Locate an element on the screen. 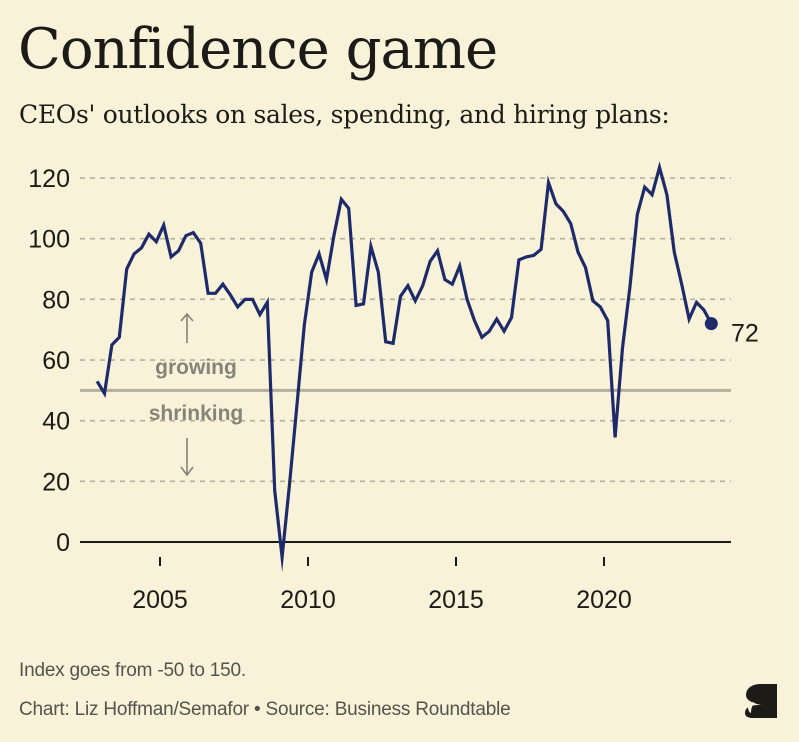  y-tick-label: 120 is located at coordinates (49, 179).